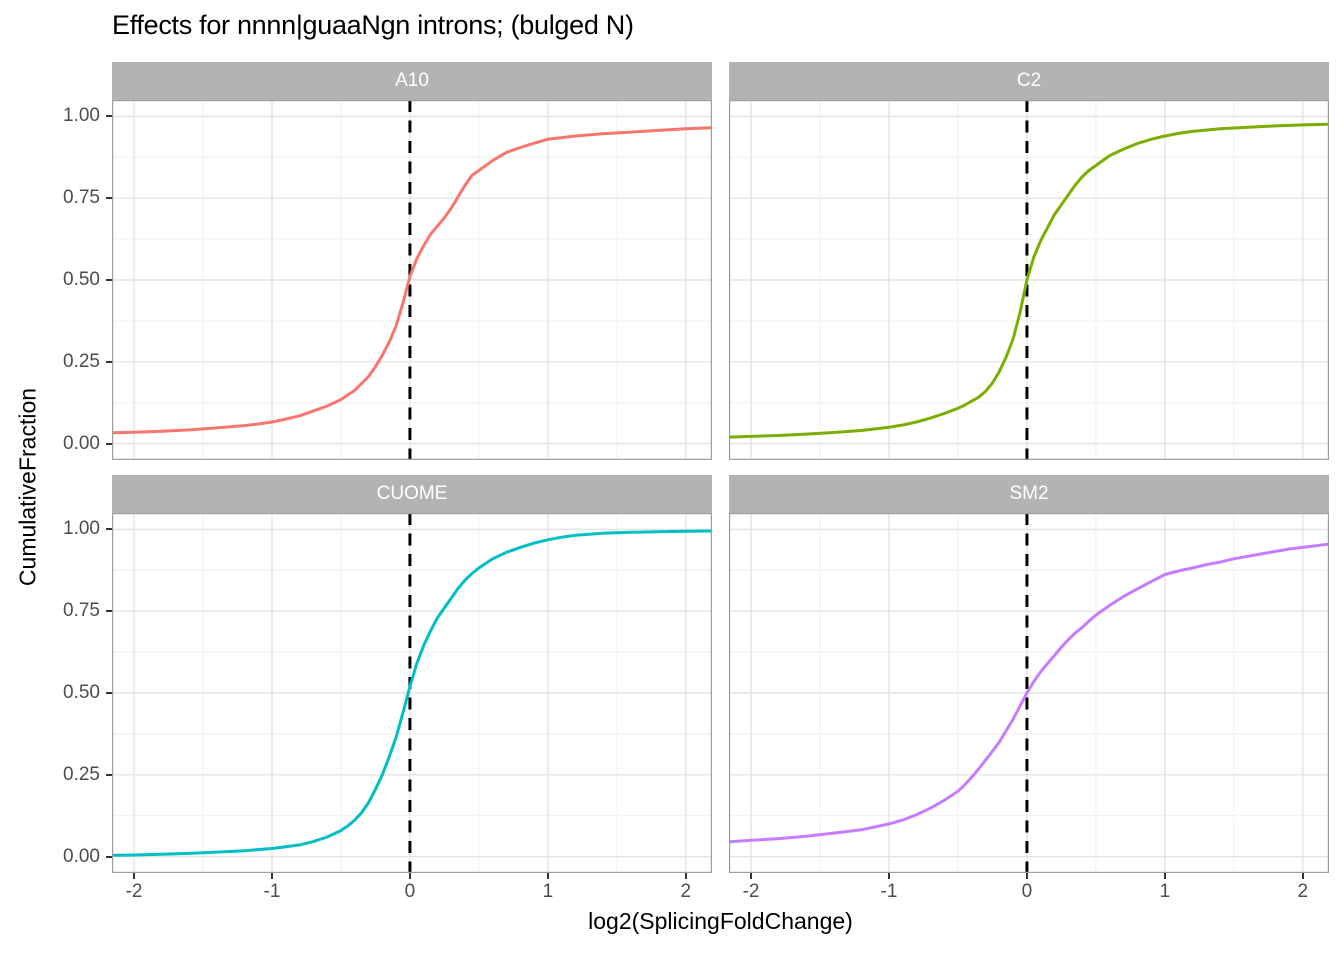  I want to click on facet-strip-label: CUOME, so click(412, 493).